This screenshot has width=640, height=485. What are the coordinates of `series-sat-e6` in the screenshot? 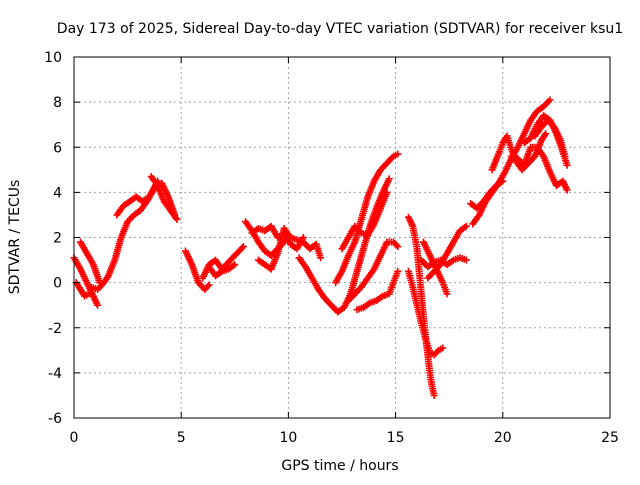 It's located at (550, 138).